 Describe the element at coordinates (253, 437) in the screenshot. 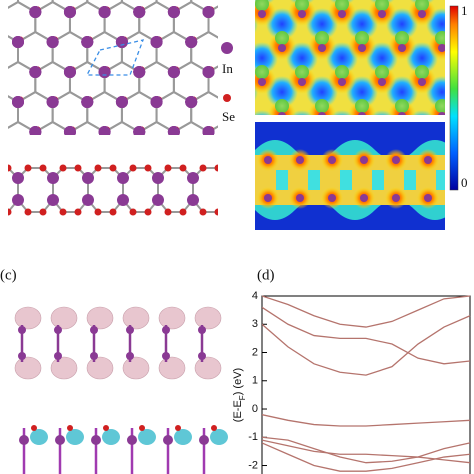

I see `y-tick-label: -1` at that location.